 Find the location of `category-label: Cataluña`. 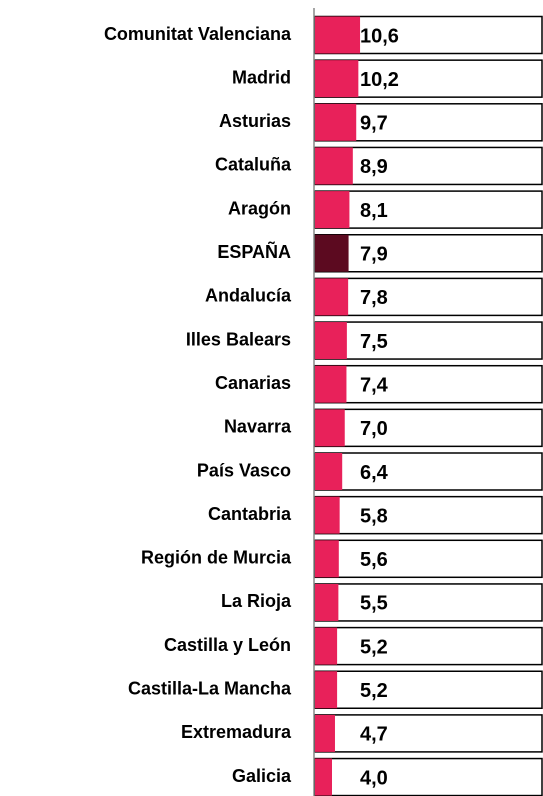

category-label: Cataluña is located at coordinates (253, 165).